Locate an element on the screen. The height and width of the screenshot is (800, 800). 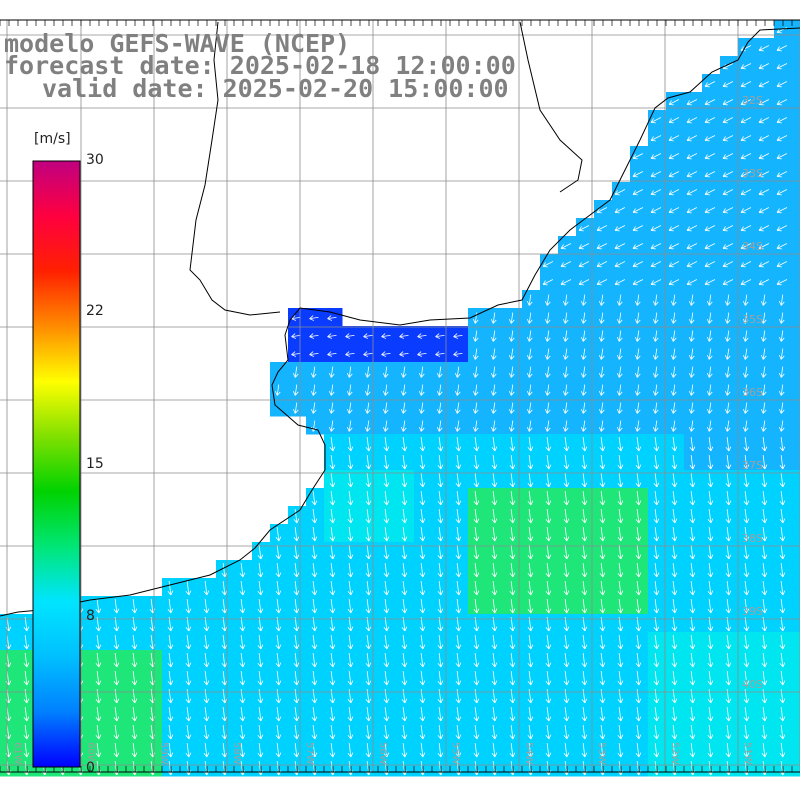
longitude-label: 52W is located at coordinates (674, 753).